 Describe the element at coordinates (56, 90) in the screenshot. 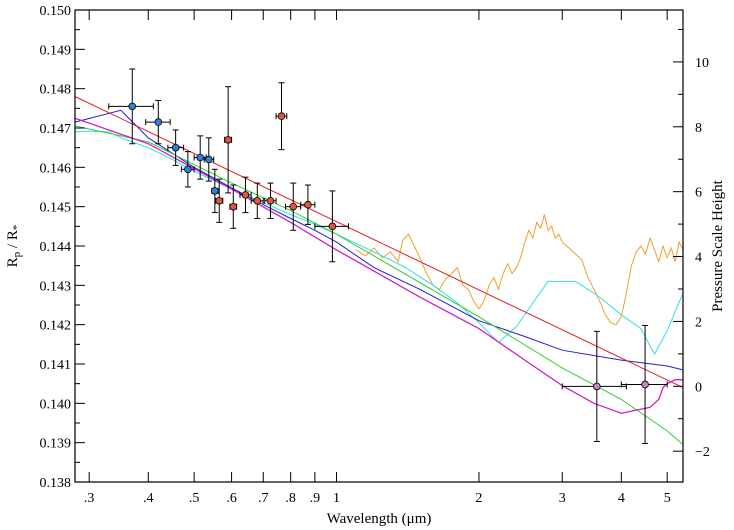

I see `y-tick-label: 0.148` at that location.